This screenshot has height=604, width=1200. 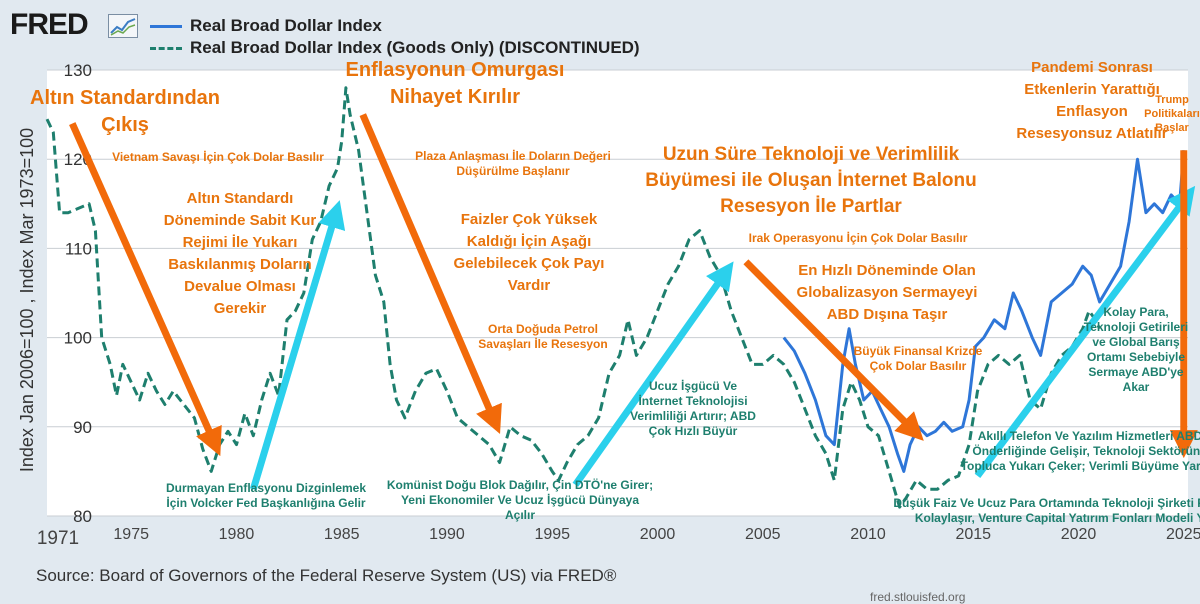 I want to click on annotation-line: Sermaye ABD'ye, so click(x=1135, y=372).